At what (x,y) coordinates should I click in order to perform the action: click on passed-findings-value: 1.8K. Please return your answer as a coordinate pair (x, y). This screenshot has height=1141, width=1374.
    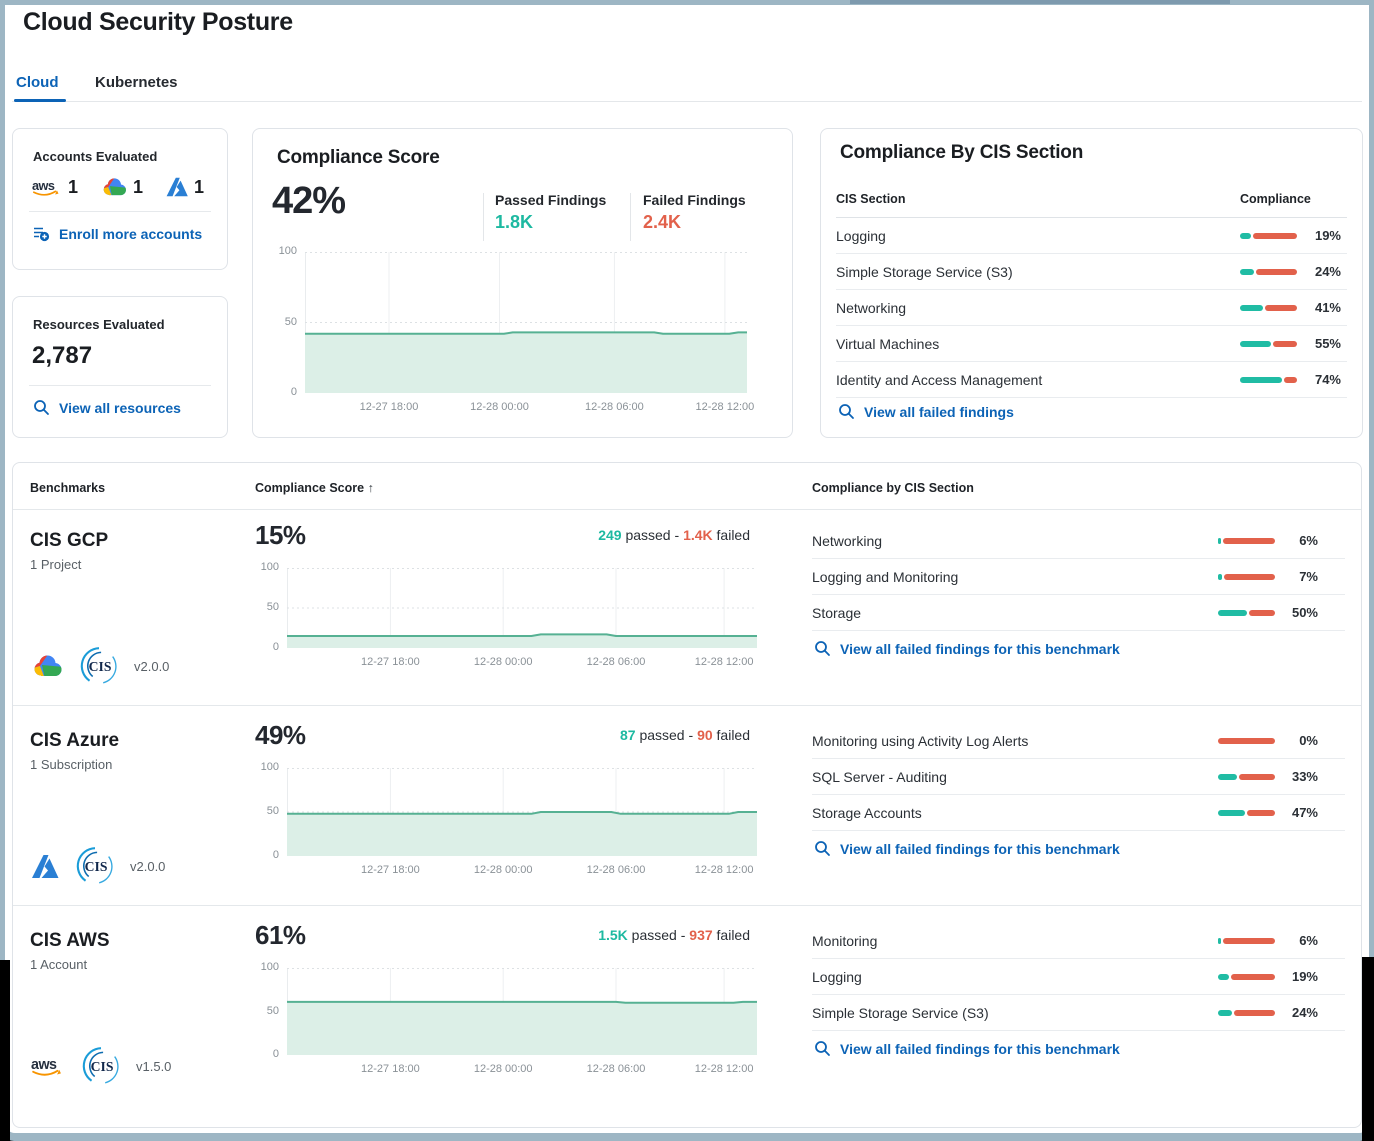
    Looking at the image, I should click on (514, 222).